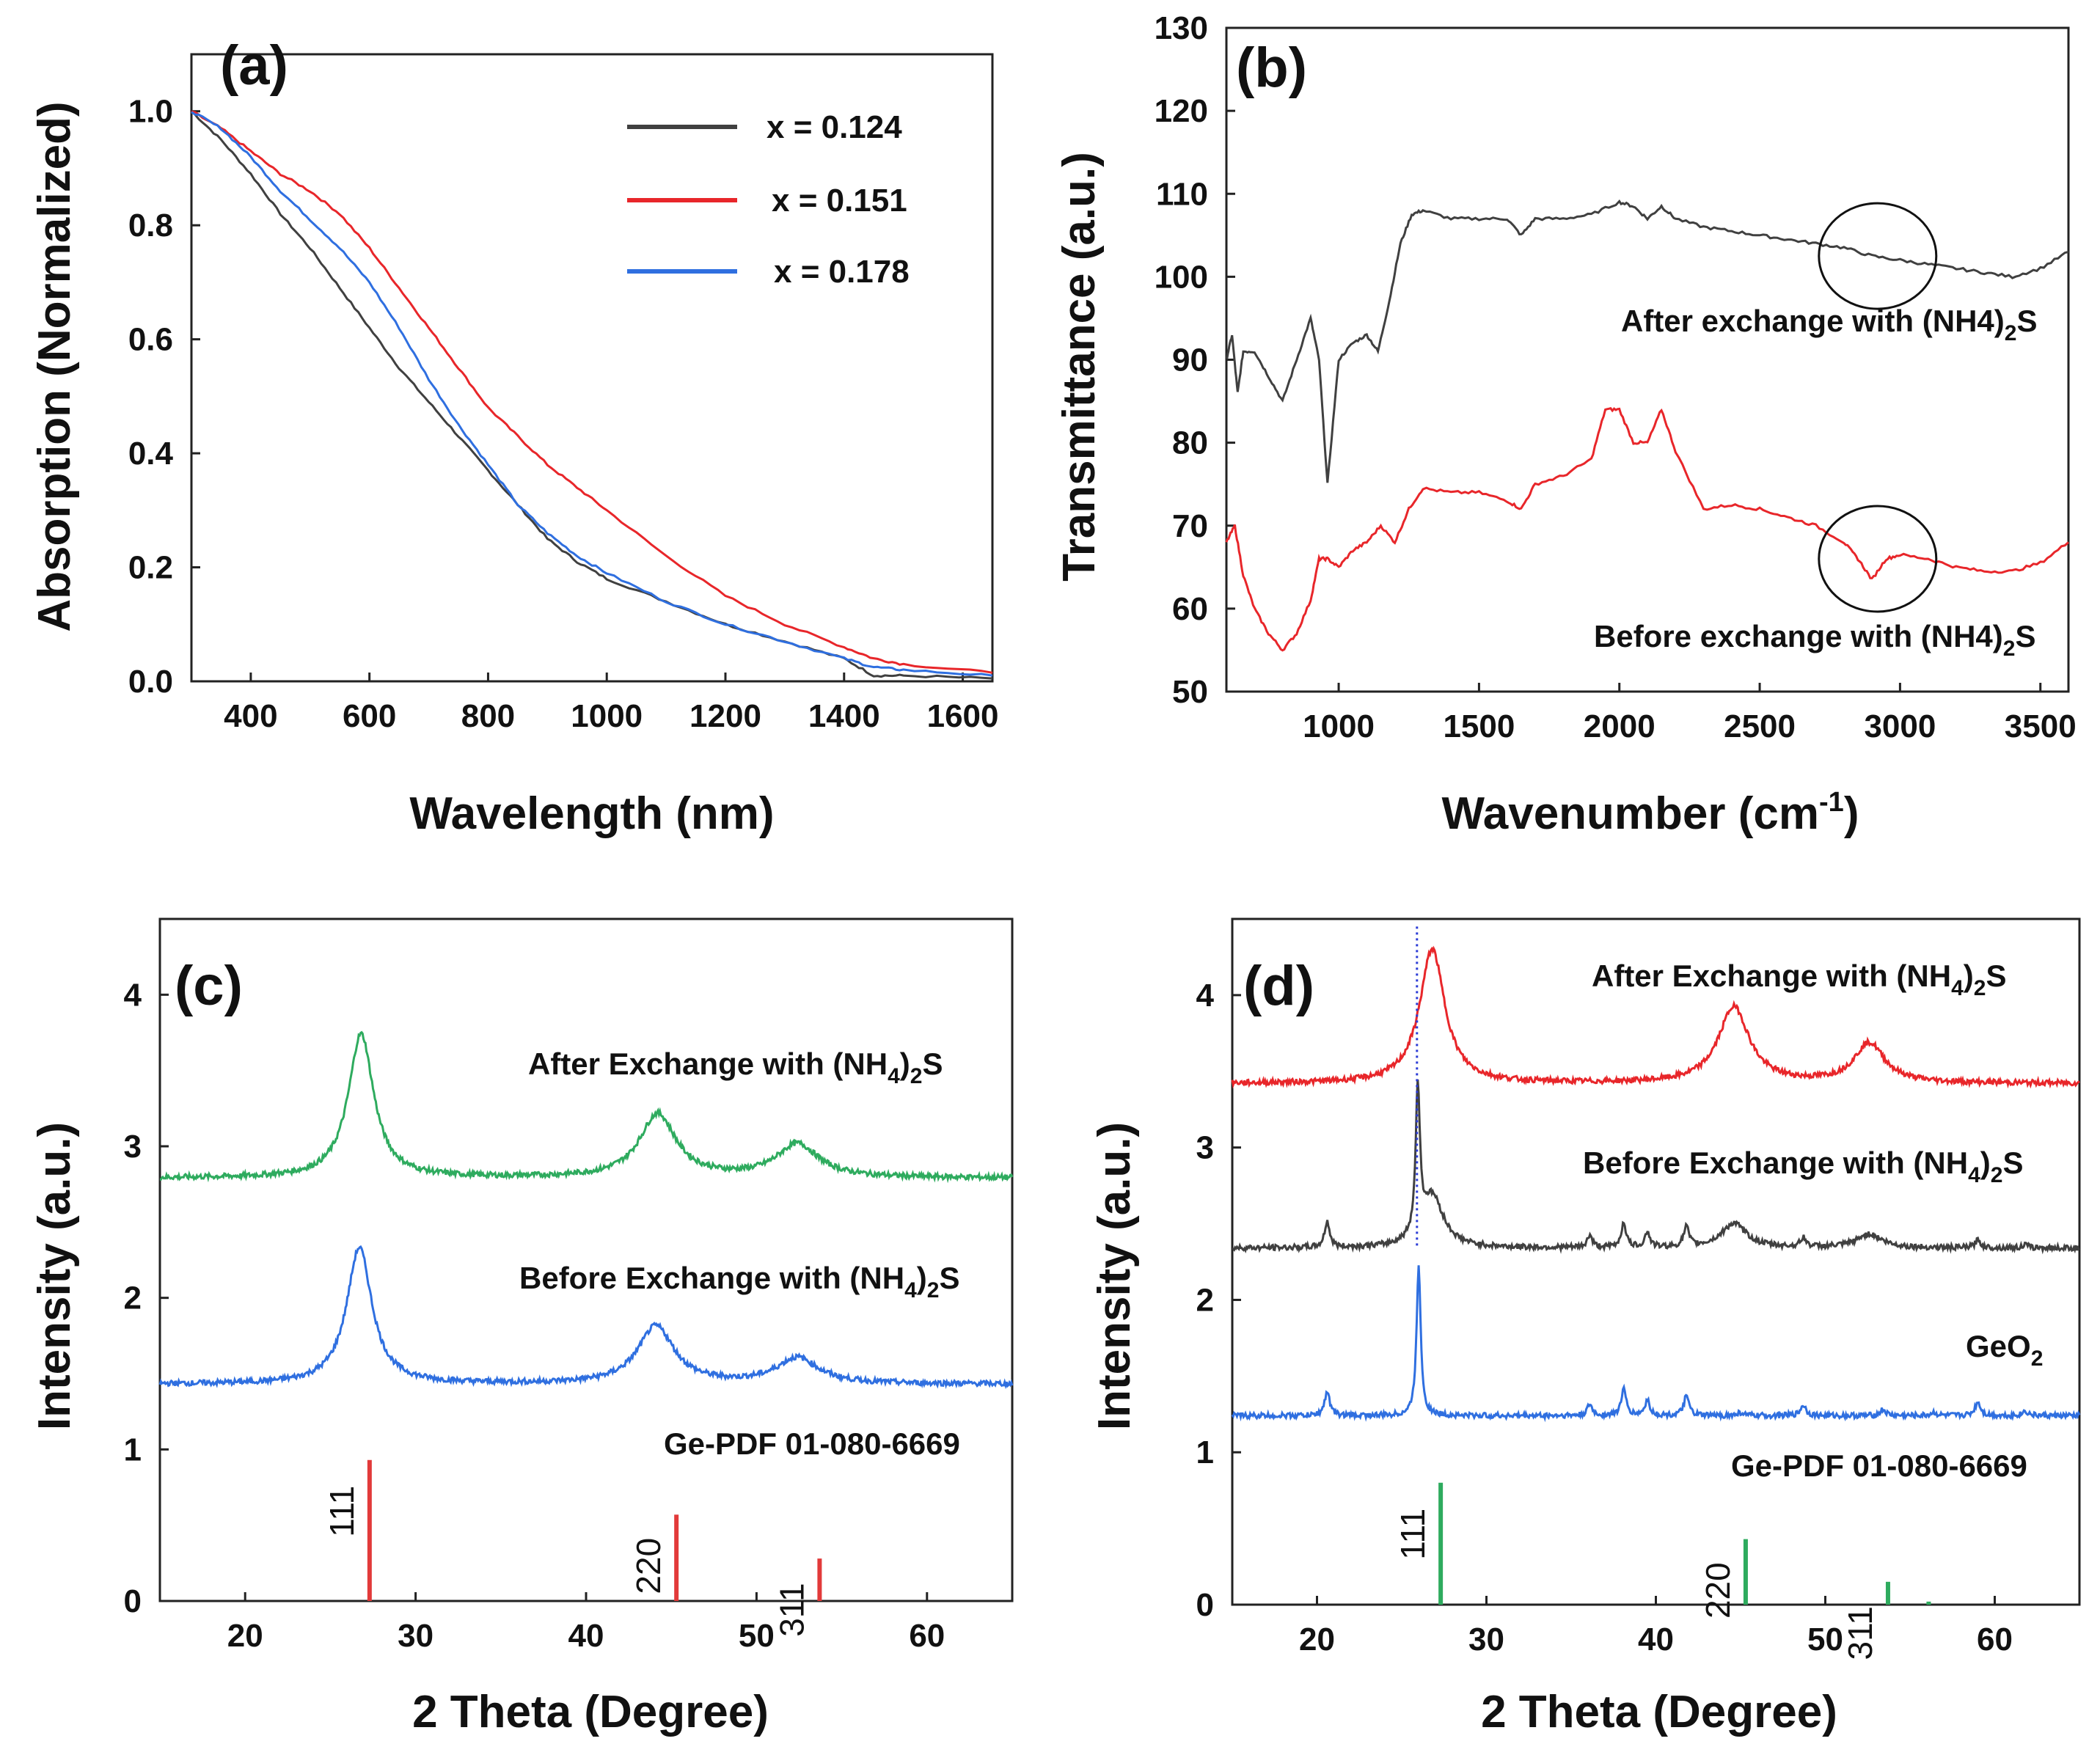 This screenshot has width=2100, height=1755. What do you see at coordinates (1181, 277) in the screenshot?
I see `y-tick-label: 100` at bounding box center [1181, 277].